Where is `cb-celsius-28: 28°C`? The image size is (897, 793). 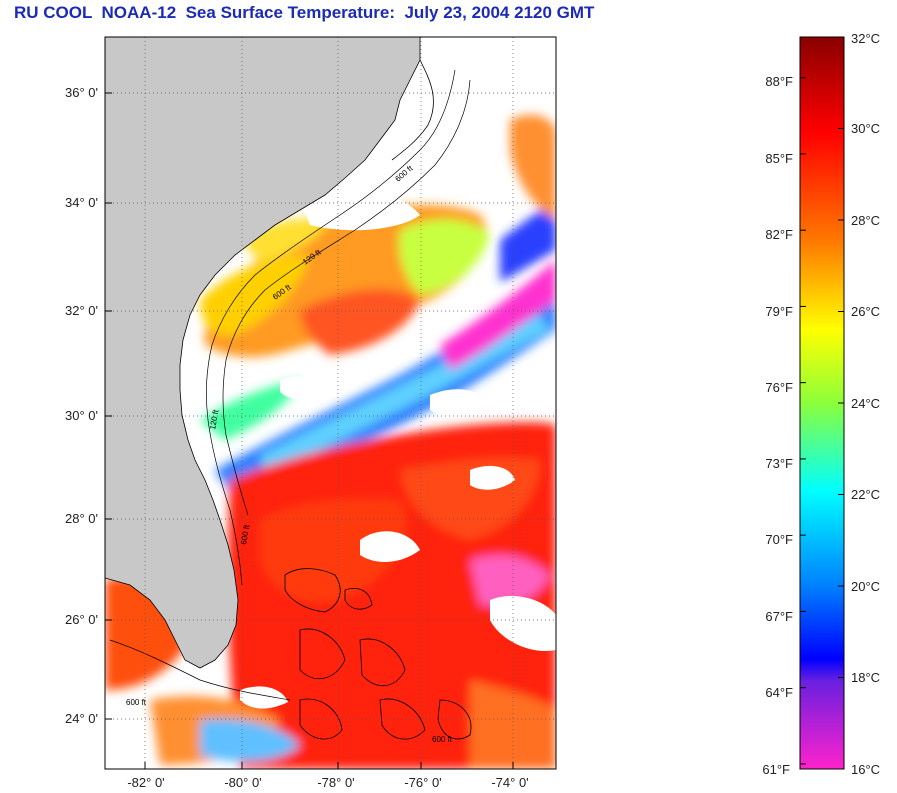
cb-celsius-28: 28°C is located at coordinates (865, 220).